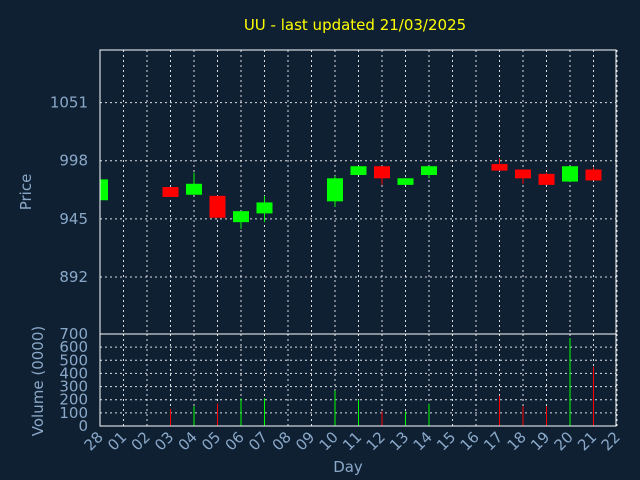 This screenshot has width=640, height=480. Describe the element at coordinates (305, 441) in the screenshot. I see `x-tick-label: 09` at that location.